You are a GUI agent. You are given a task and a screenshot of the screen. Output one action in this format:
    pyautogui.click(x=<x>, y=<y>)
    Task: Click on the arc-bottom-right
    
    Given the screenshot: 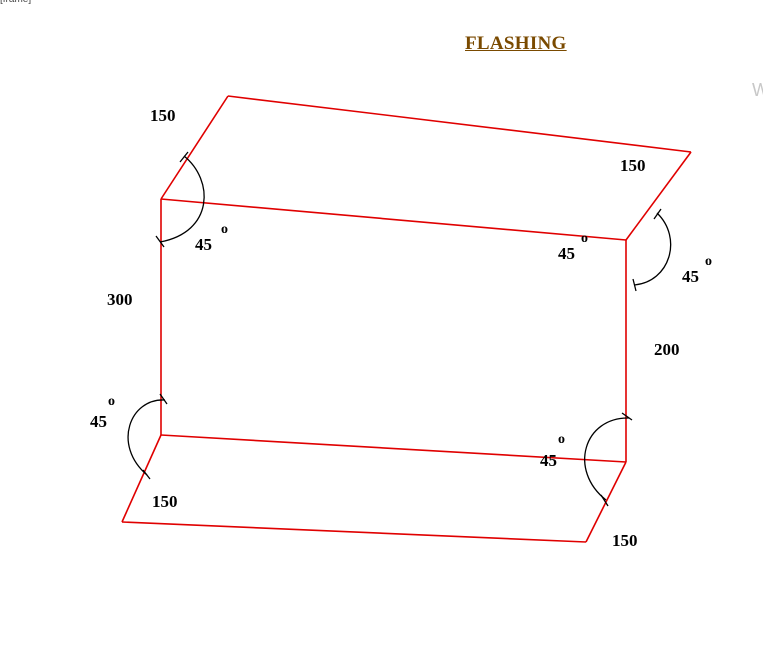 What is the action you would take?
    pyautogui.click(x=607, y=459)
    